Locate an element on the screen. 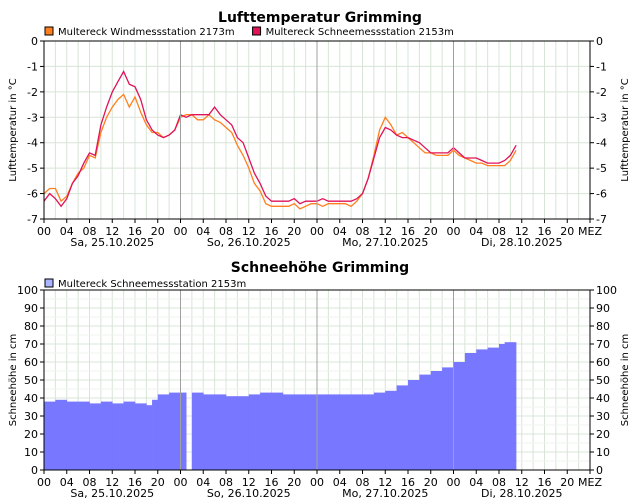 This screenshot has height=504, width=640. y-tick-label: 10 is located at coordinates (603, 452).